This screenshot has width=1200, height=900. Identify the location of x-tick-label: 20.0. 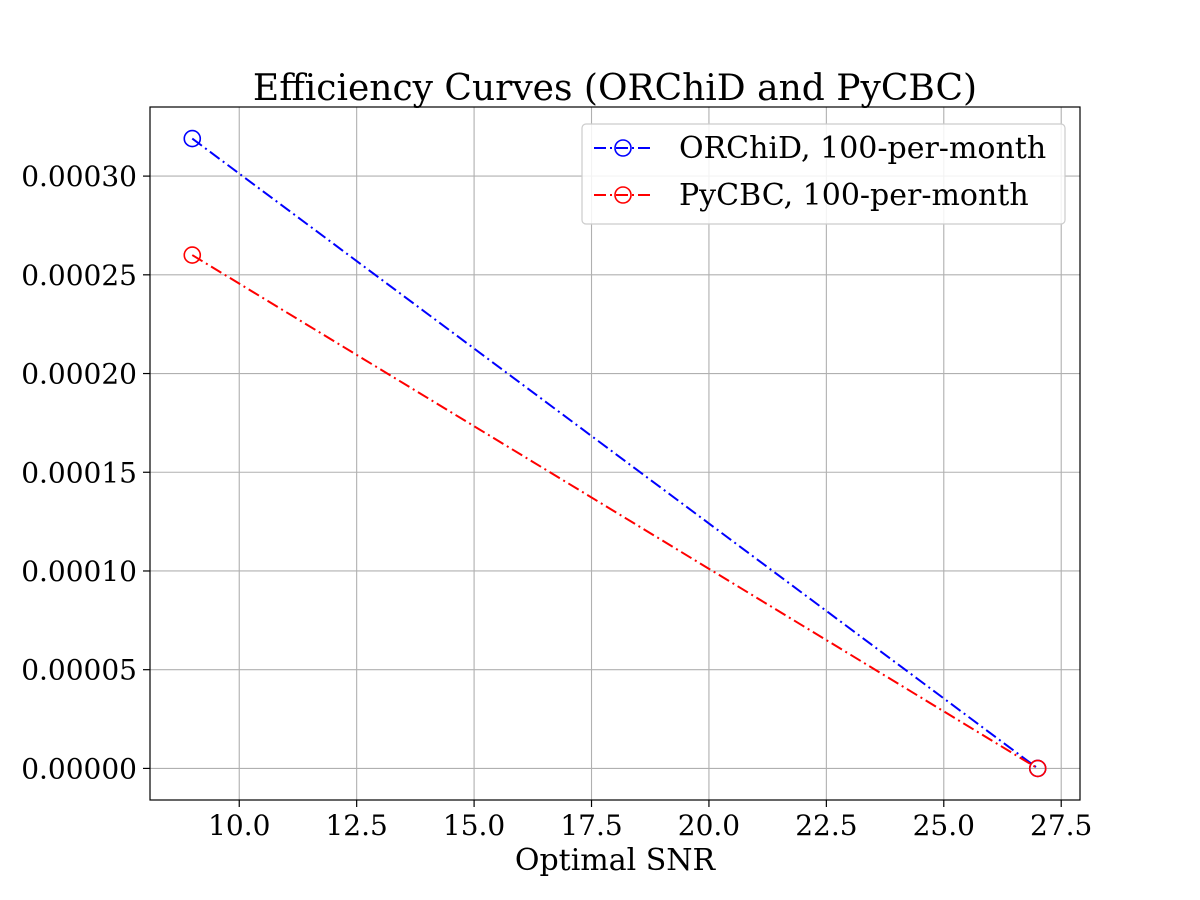
(709, 825).